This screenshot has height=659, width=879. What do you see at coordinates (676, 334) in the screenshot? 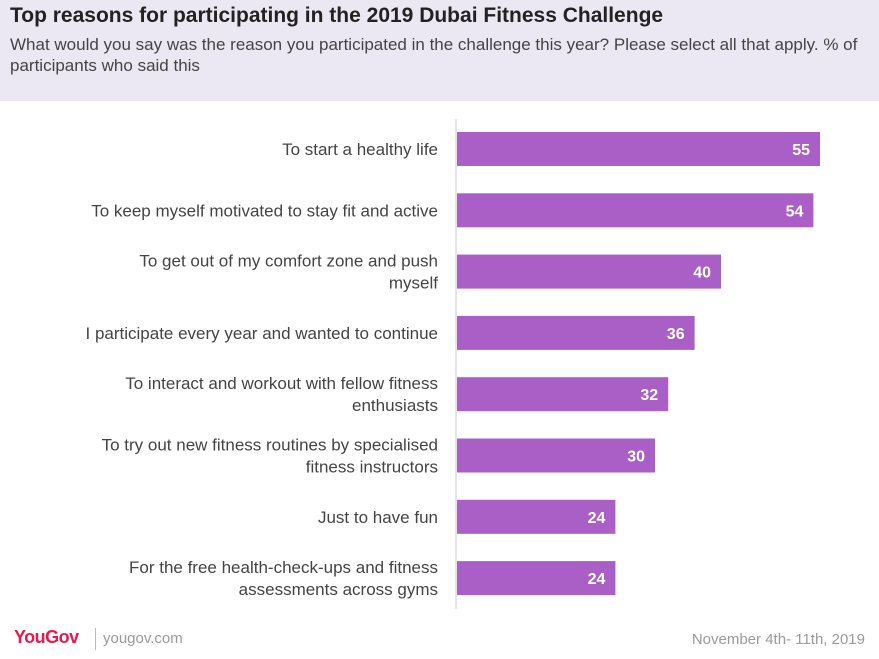
I see `bar-value-label: 36` at bounding box center [676, 334].